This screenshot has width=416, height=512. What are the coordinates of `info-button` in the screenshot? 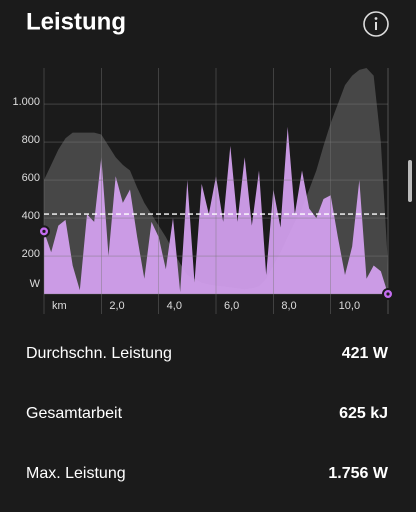 It's located at (376, 24).